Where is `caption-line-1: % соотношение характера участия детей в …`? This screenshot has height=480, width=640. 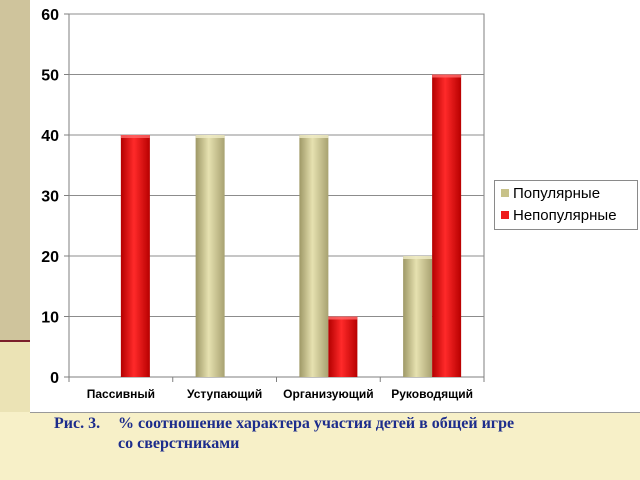
caption-line-1: % соотношение характера участия детей в … is located at coordinates (316, 423).